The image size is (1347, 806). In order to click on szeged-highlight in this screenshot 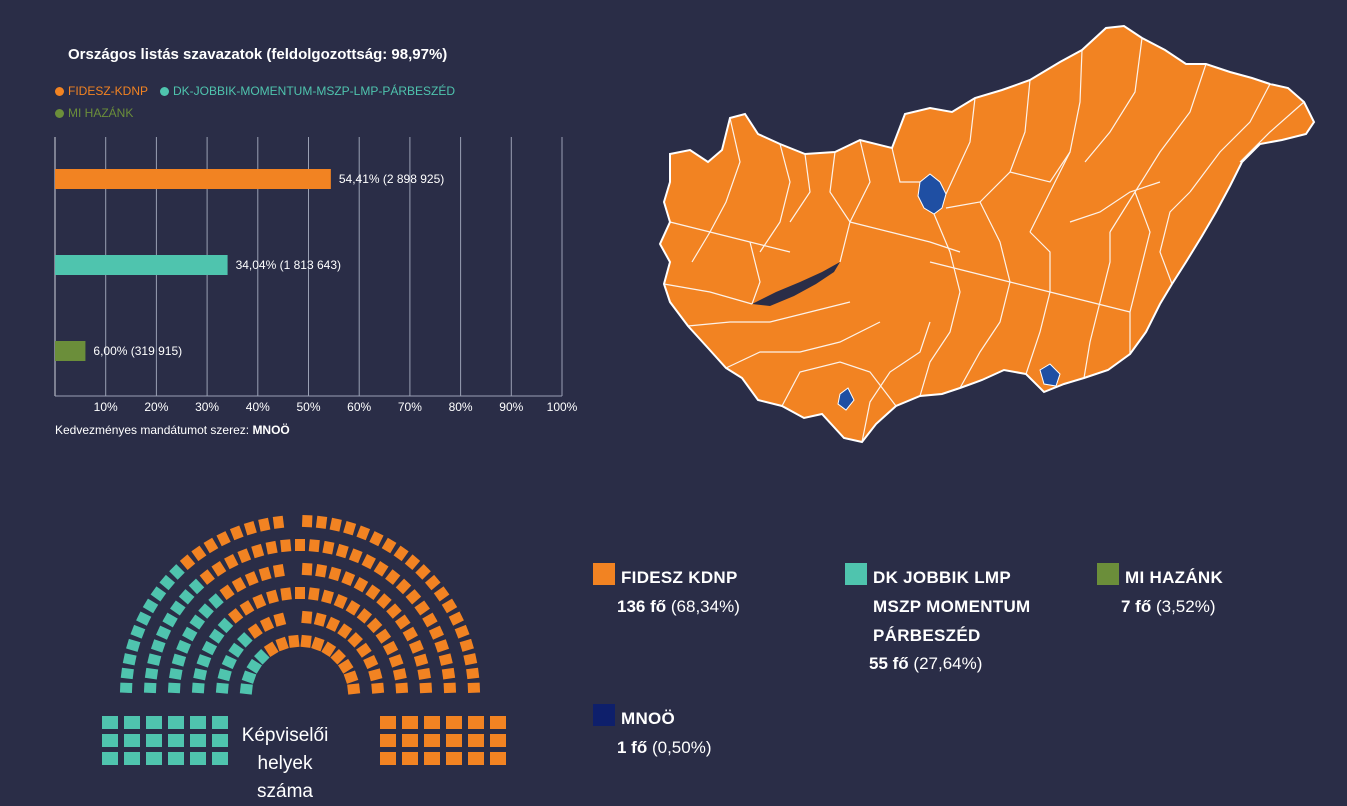, I will do `click(1050, 375)`.